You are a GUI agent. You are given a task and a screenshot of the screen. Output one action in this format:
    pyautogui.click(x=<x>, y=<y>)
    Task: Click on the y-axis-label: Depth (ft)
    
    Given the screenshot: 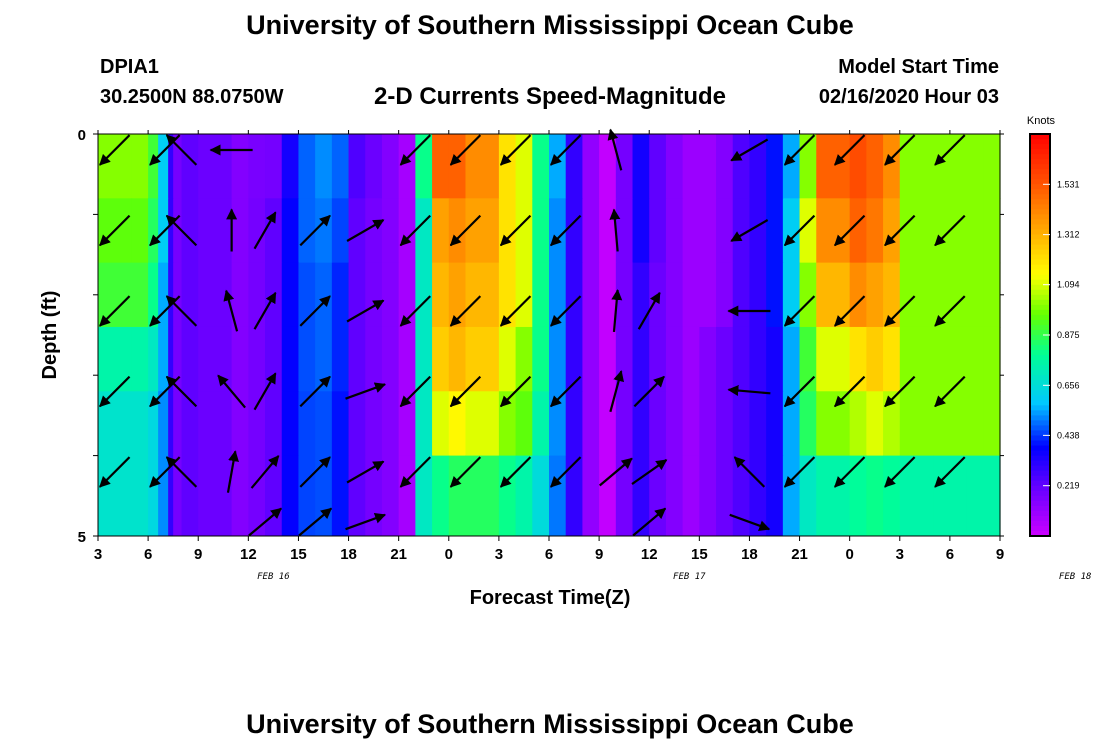 What is the action you would take?
    pyautogui.click(x=50, y=335)
    